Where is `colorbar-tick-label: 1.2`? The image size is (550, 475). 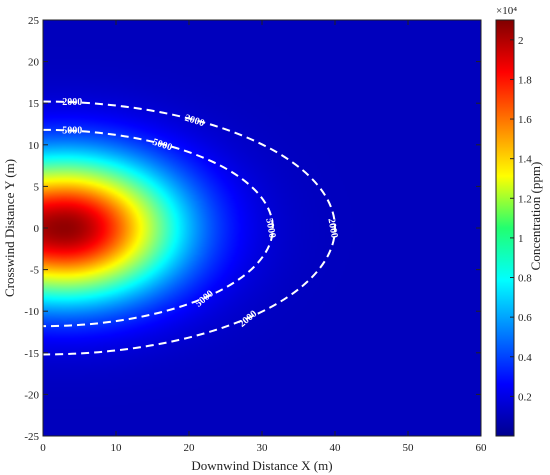
colorbar-tick-label: 1.2 is located at coordinates (525, 199).